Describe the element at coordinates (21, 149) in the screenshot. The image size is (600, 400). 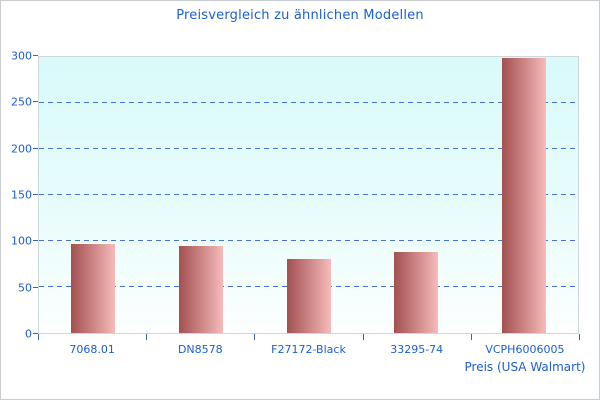
I see `y-tick-label: 200` at that location.